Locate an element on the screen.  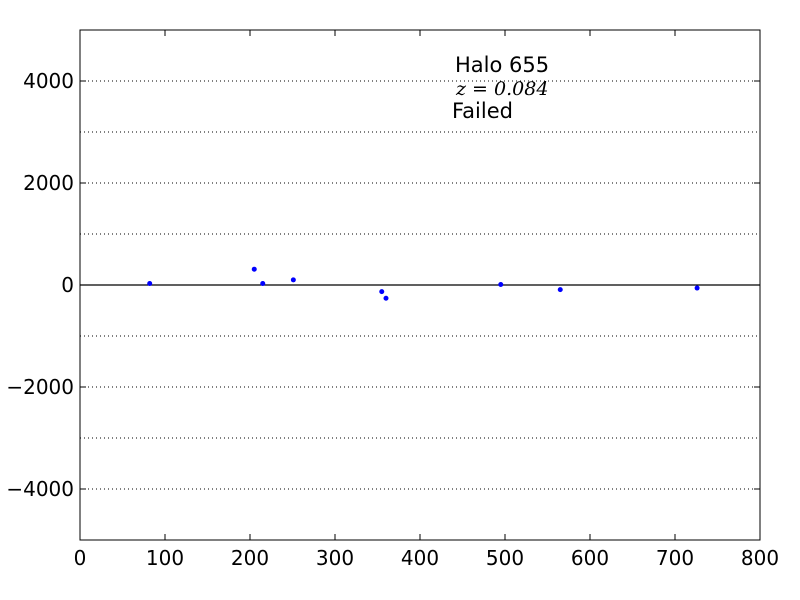
x-tick-label: 200 is located at coordinates (250, 558).